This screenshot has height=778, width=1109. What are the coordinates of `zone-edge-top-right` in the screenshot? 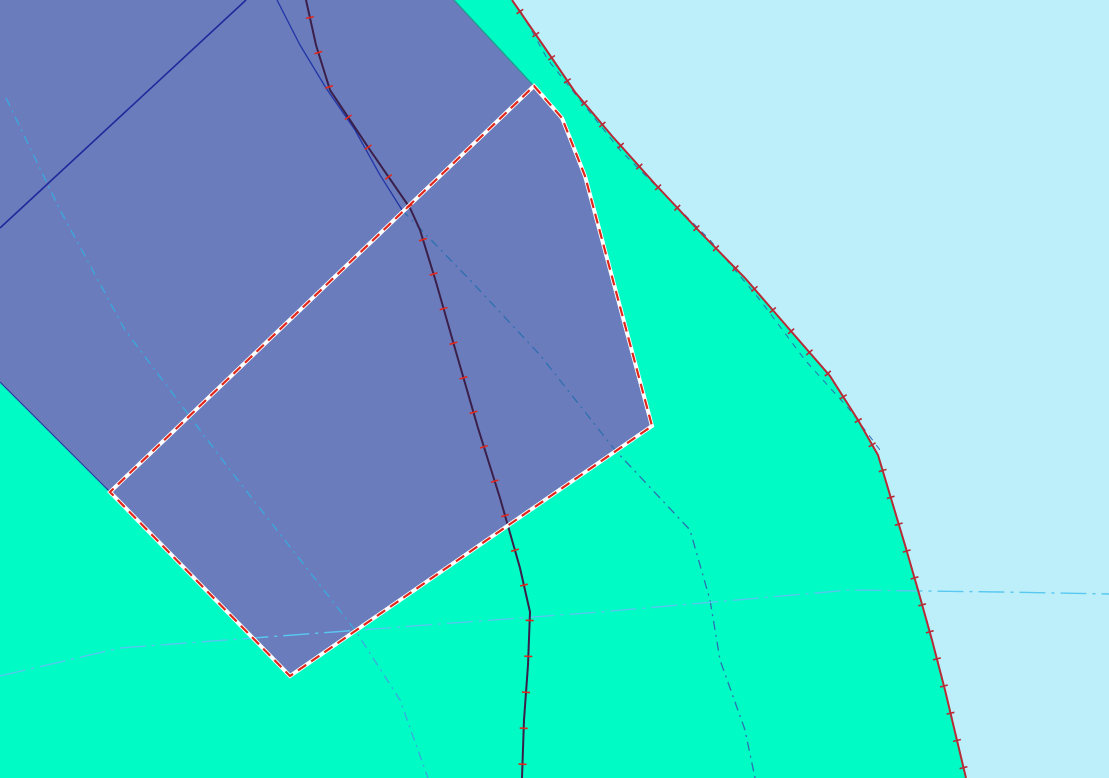 It's located at (494, 43).